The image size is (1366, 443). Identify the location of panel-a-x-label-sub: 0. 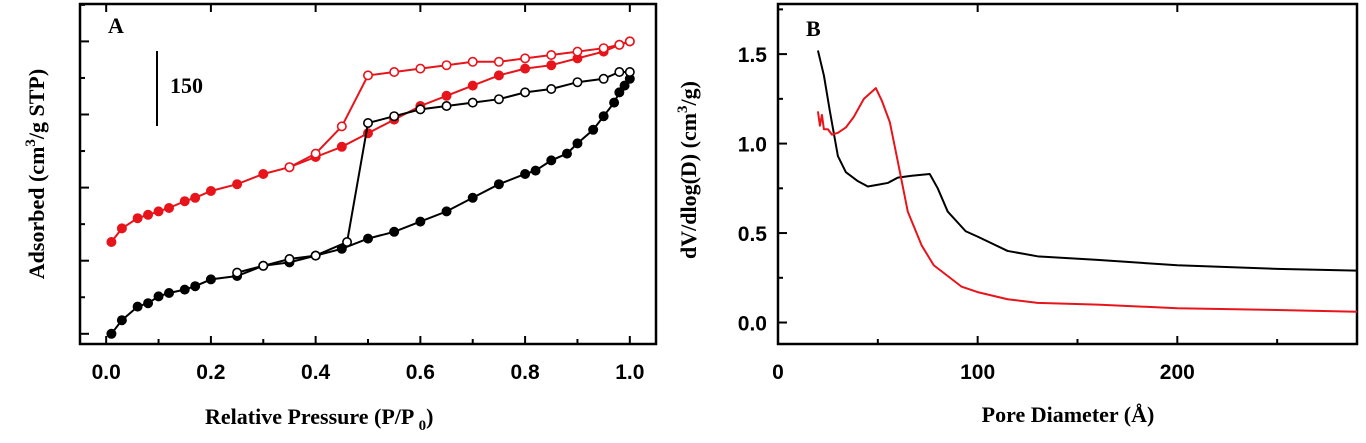
(423, 426).